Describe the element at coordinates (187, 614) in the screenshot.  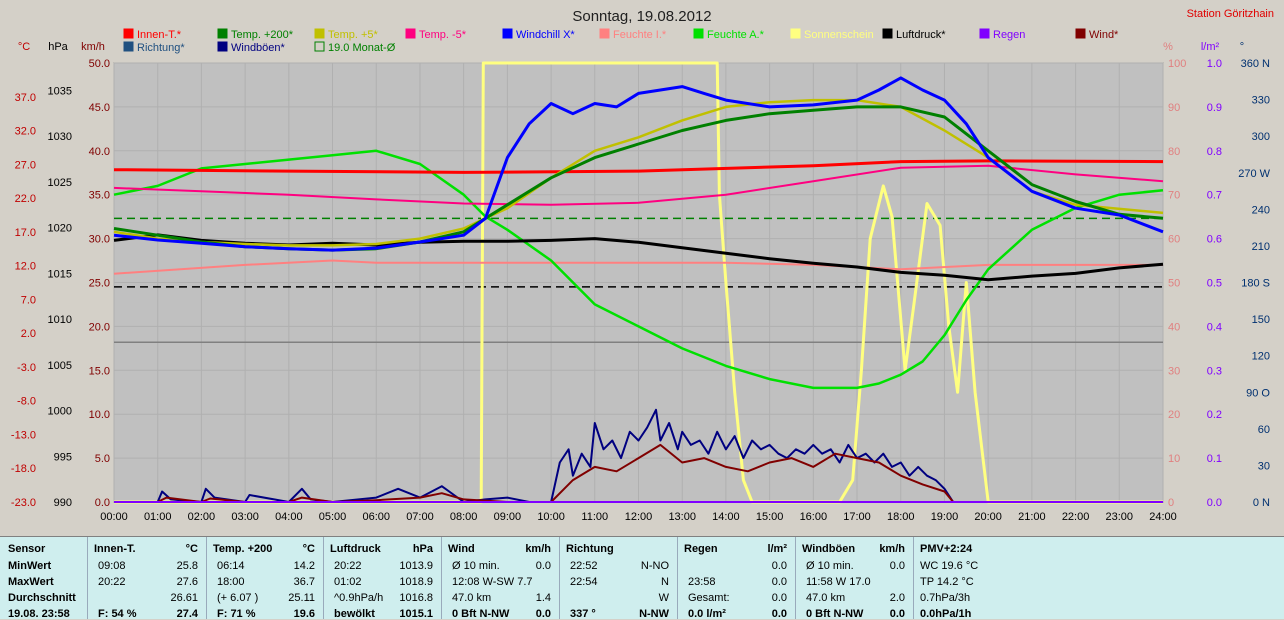
I see `cell-value: 27.4` at that location.